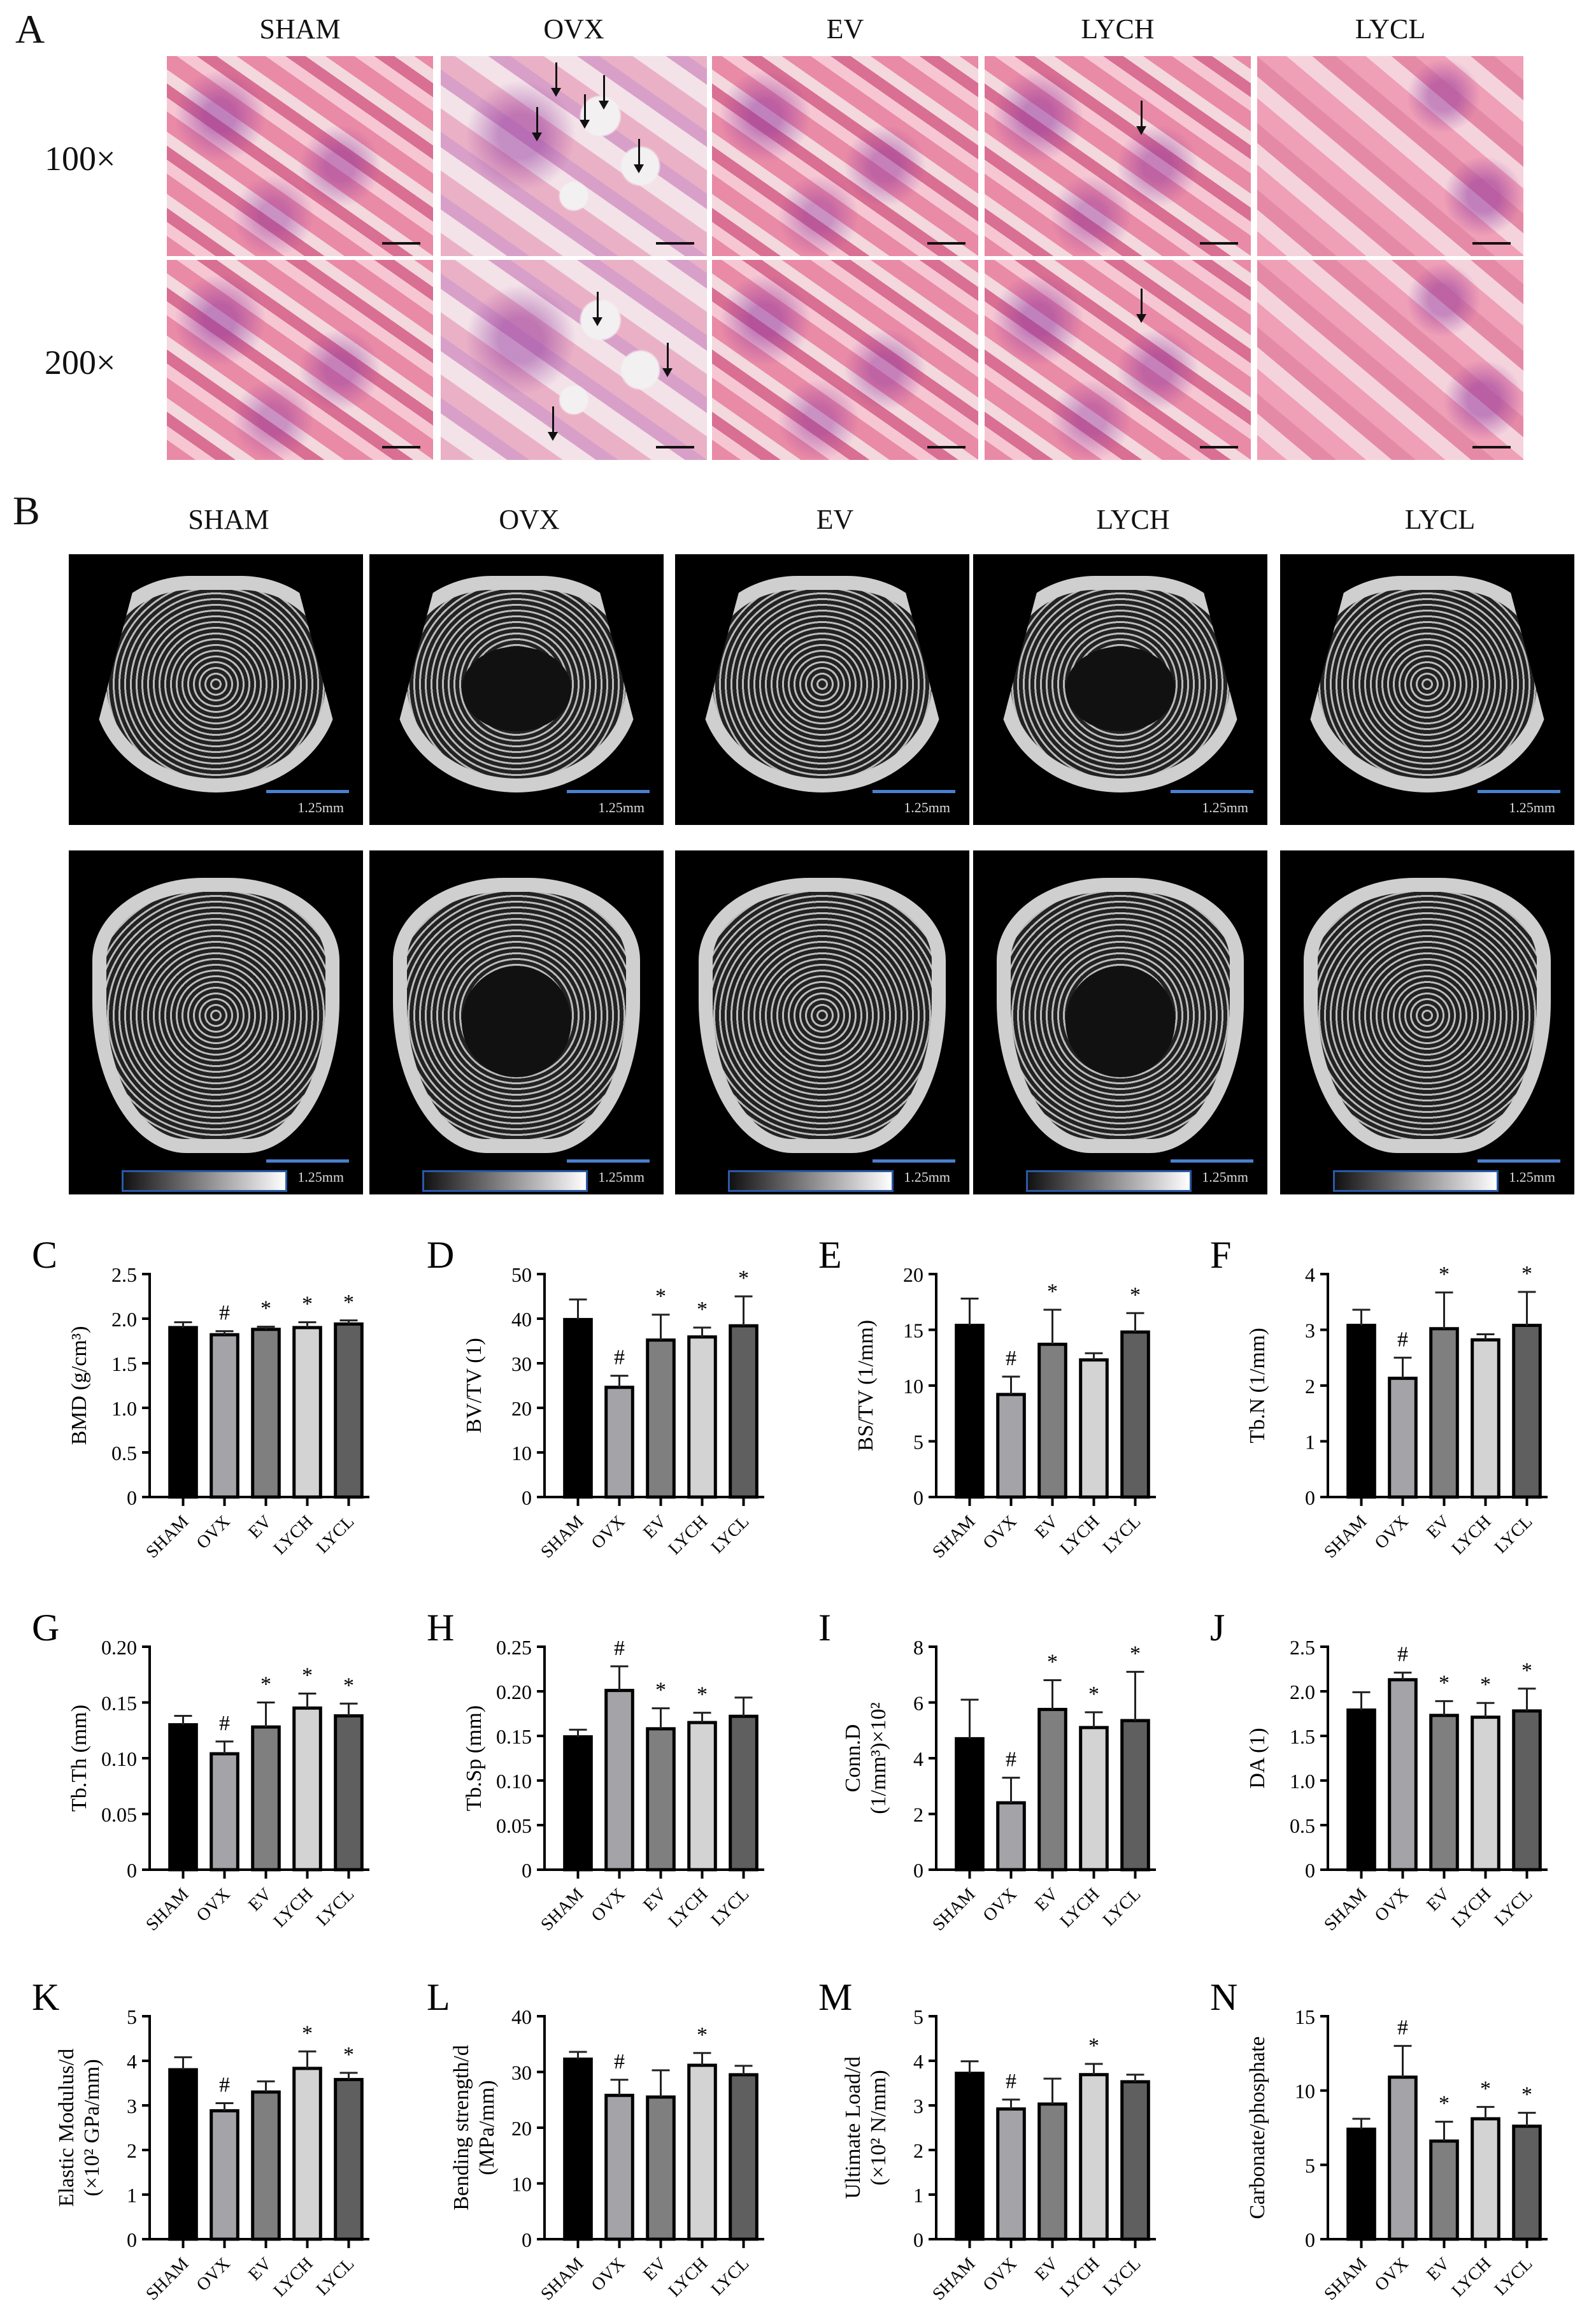 Image resolution: width=1596 pixels, height=2322 pixels. I want to click on x-tick-label: EV, so click(654, 2269).